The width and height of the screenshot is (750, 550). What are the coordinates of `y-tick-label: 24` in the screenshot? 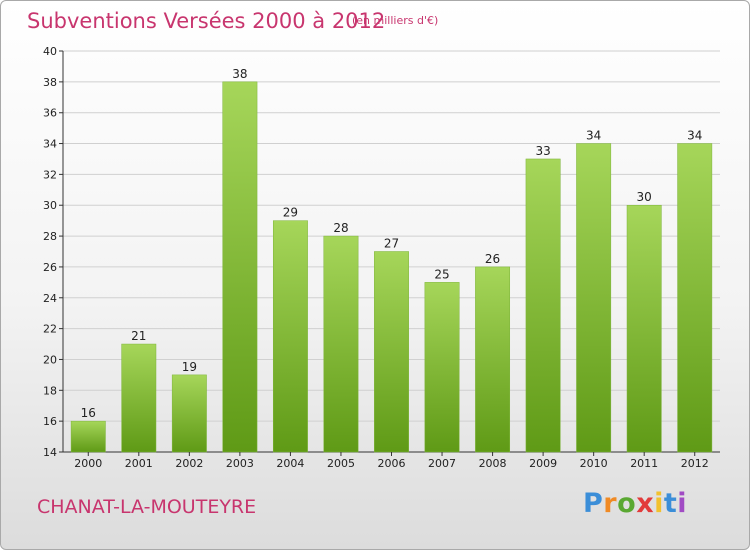 It's located at (50, 298).